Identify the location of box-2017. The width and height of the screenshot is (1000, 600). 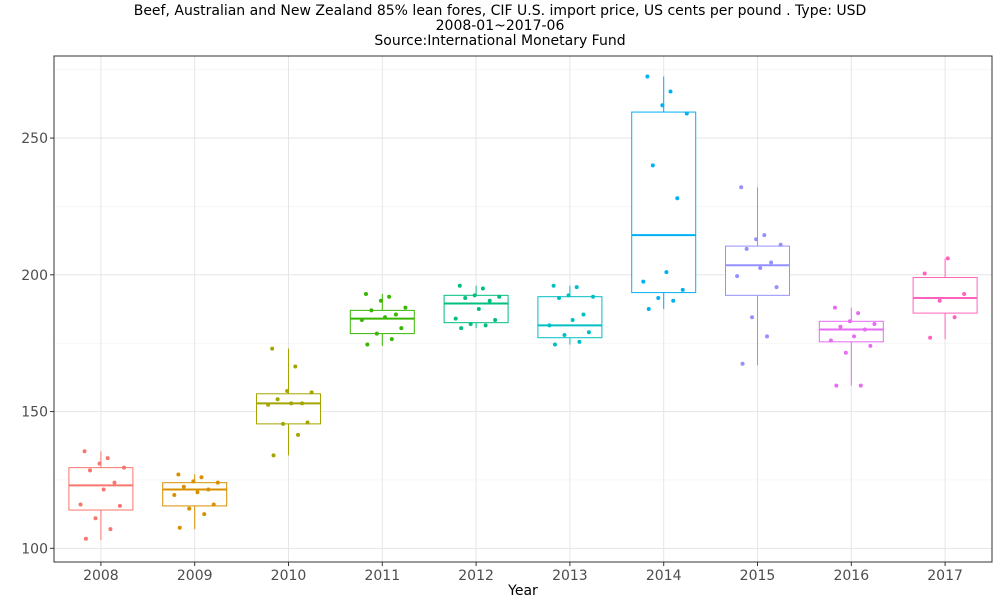
(945, 298).